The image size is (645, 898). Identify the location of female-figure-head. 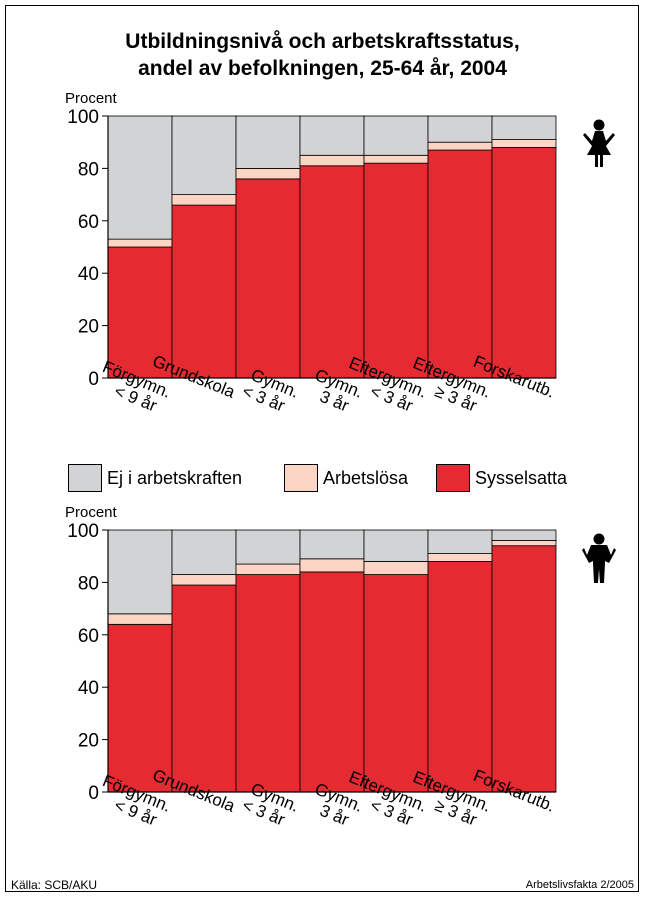
(599, 125).